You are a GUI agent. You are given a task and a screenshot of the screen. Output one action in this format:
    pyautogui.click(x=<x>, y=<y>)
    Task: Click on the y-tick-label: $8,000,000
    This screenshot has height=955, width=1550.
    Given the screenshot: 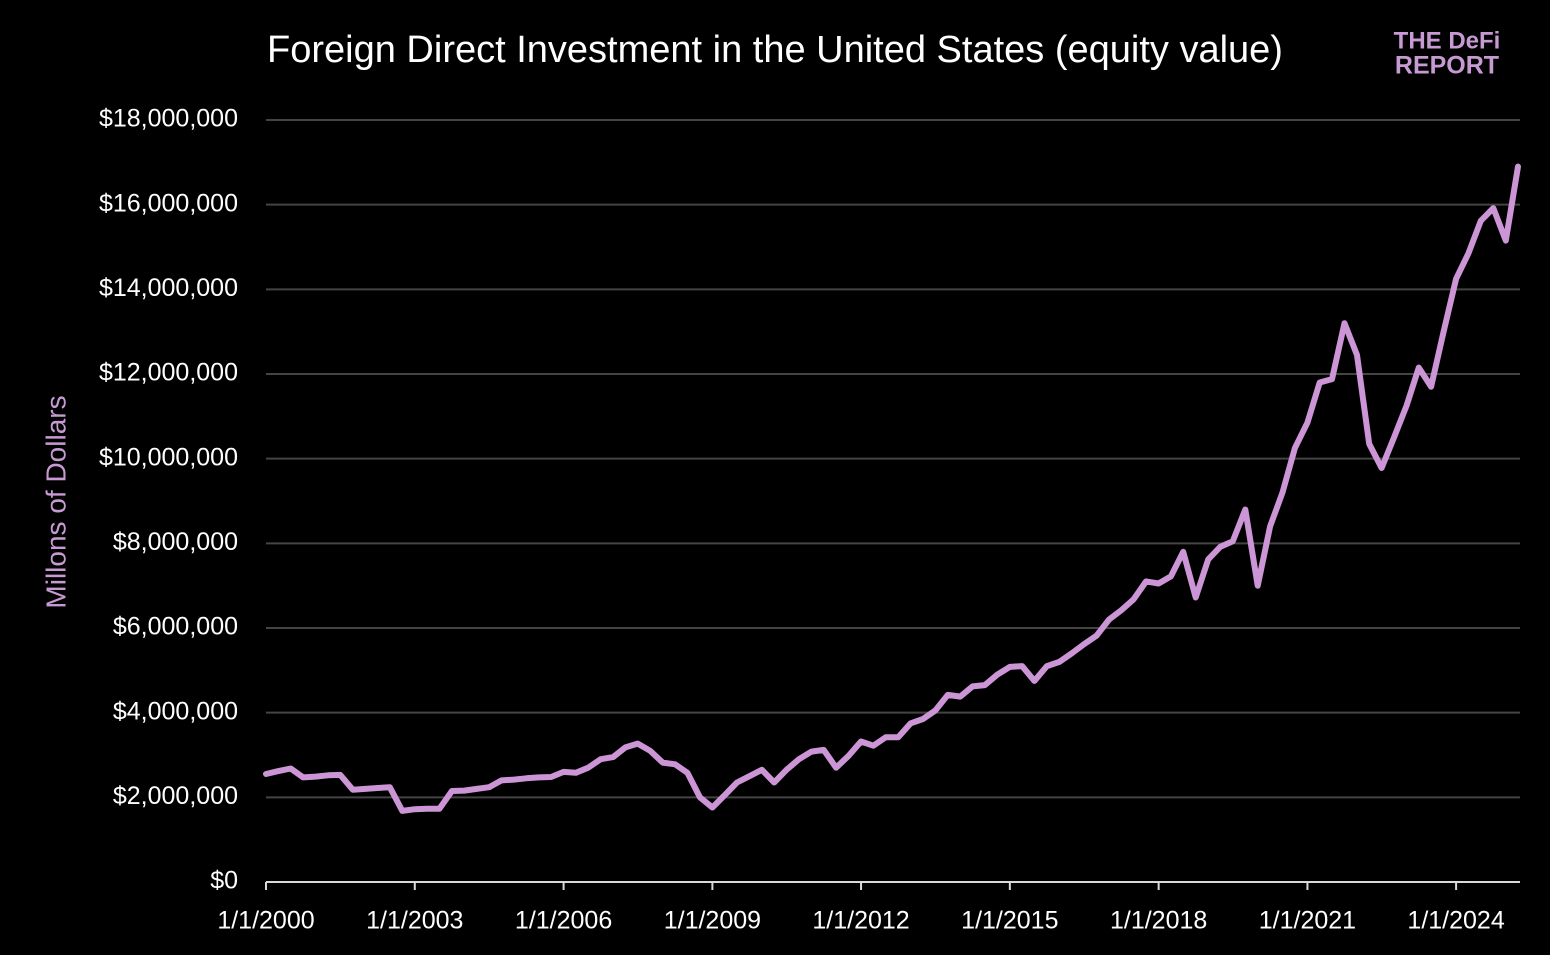 What is the action you would take?
    pyautogui.click(x=175, y=542)
    